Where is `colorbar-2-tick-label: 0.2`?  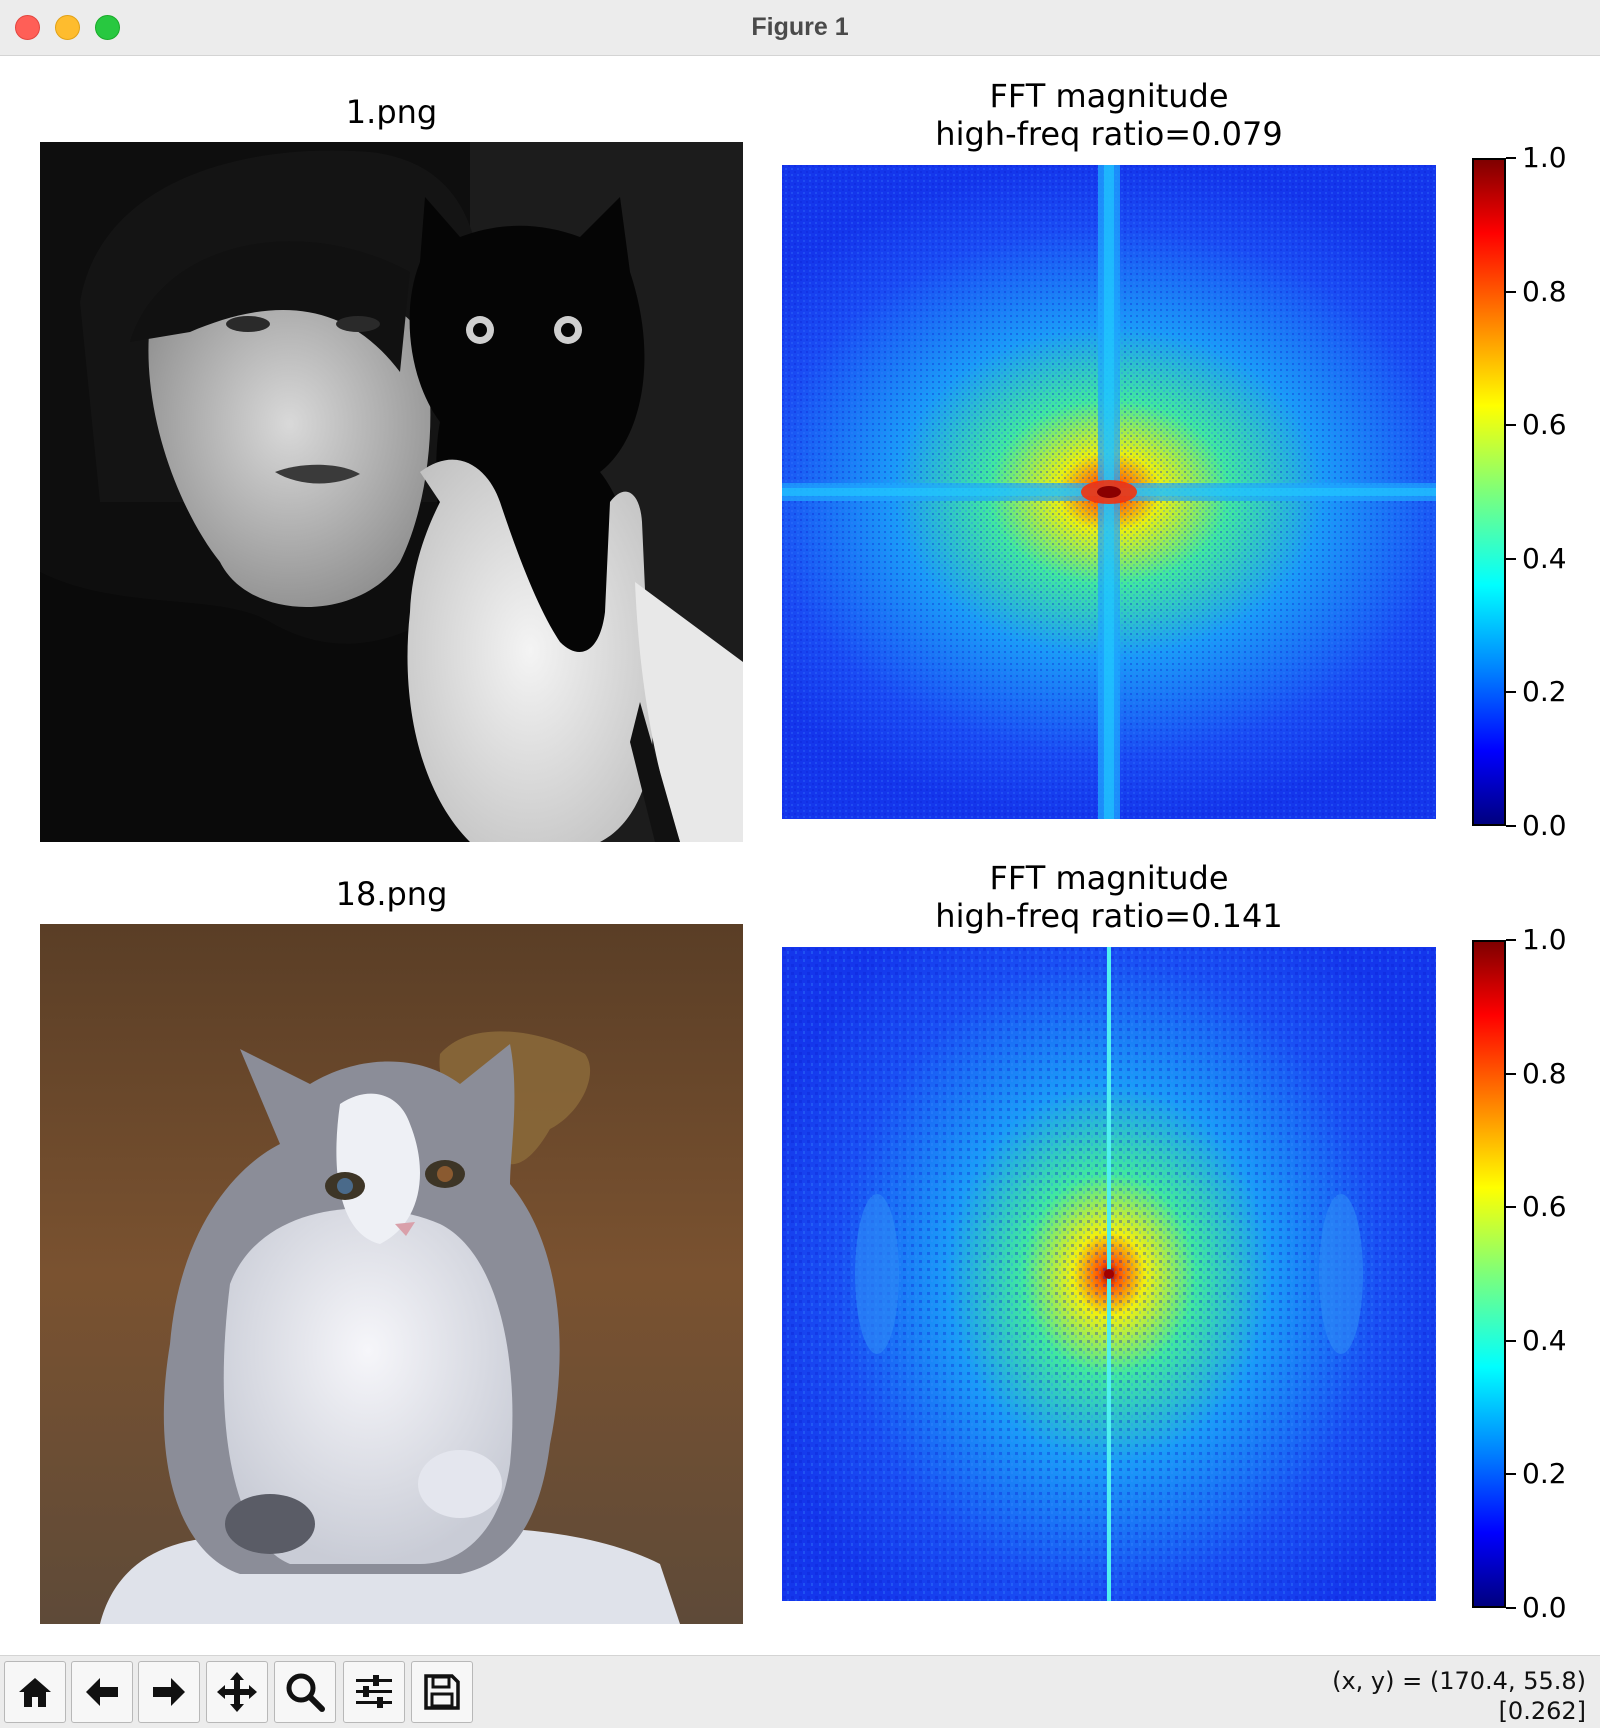
colorbar-2-tick-label: 0.2 is located at coordinates (1544, 1474).